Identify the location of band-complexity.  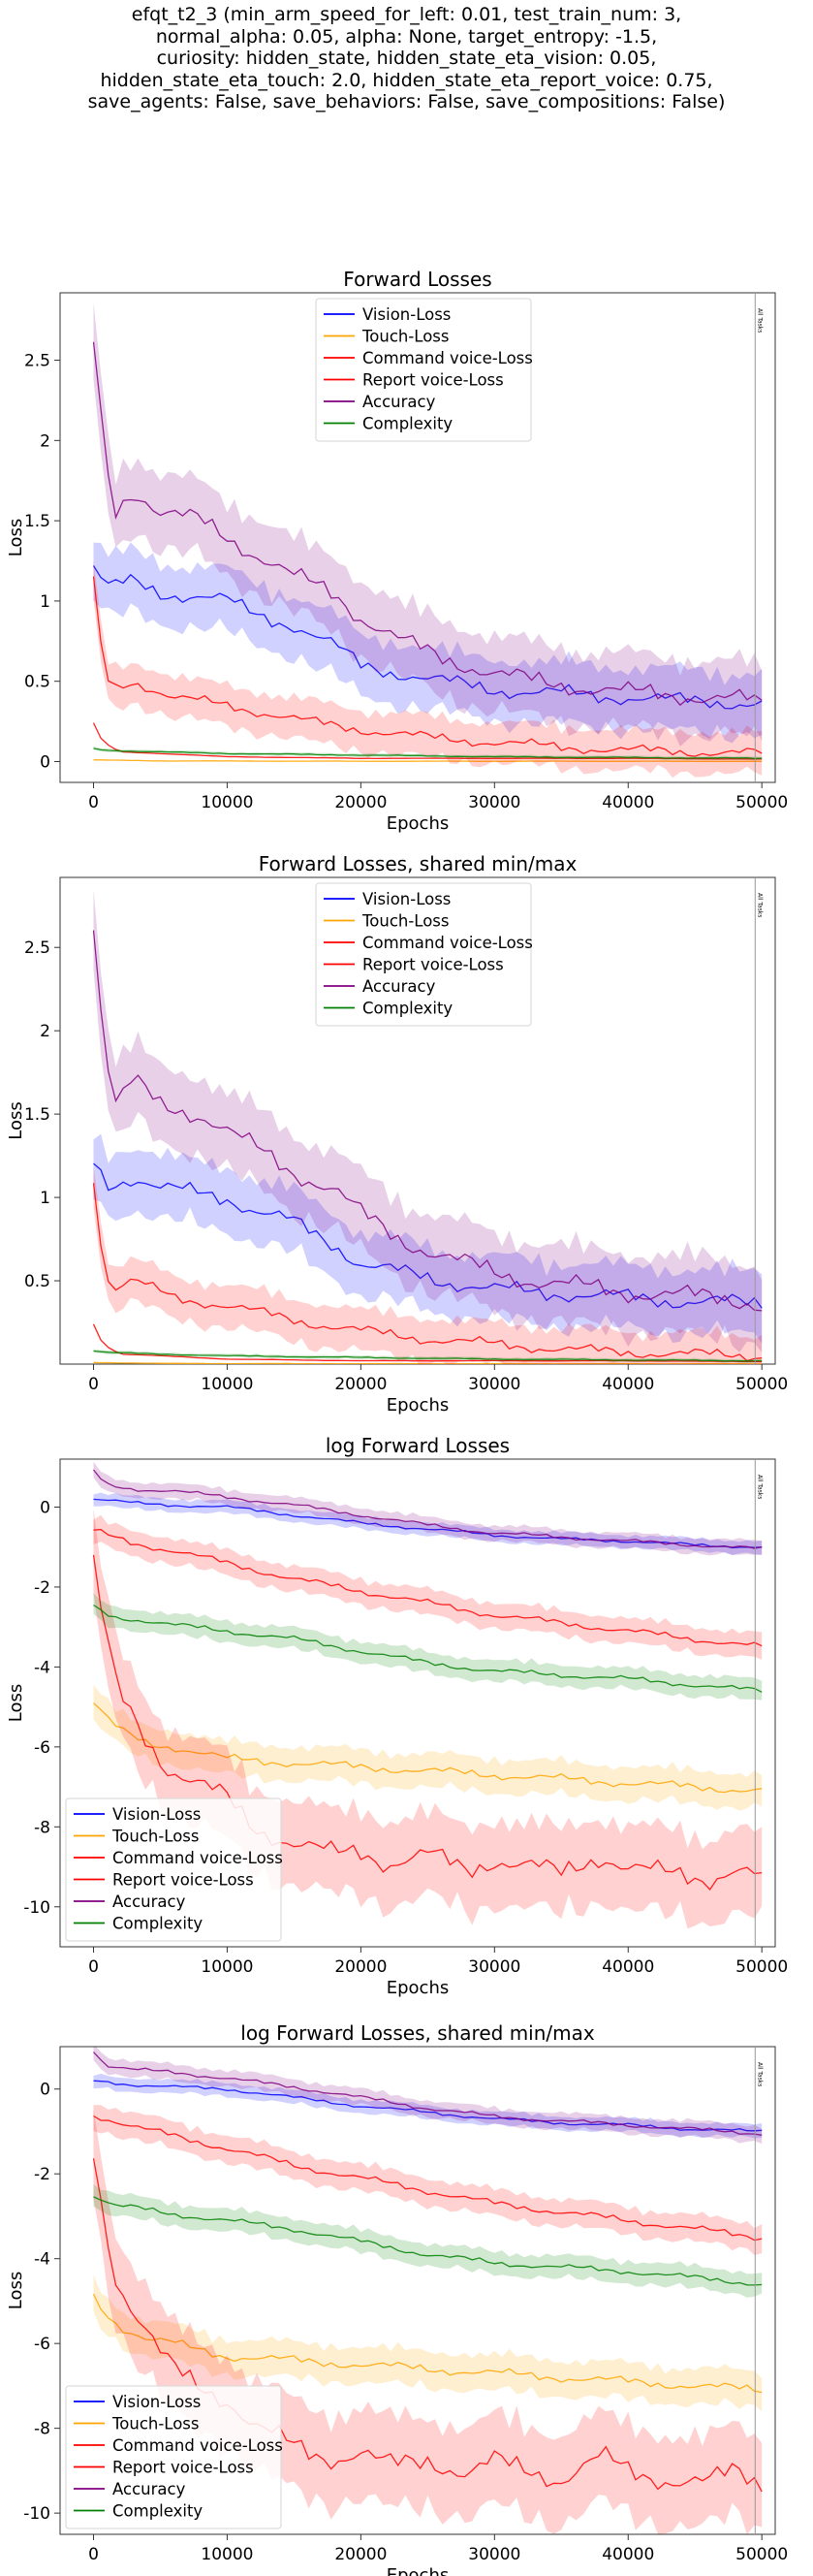
(428, 2241).